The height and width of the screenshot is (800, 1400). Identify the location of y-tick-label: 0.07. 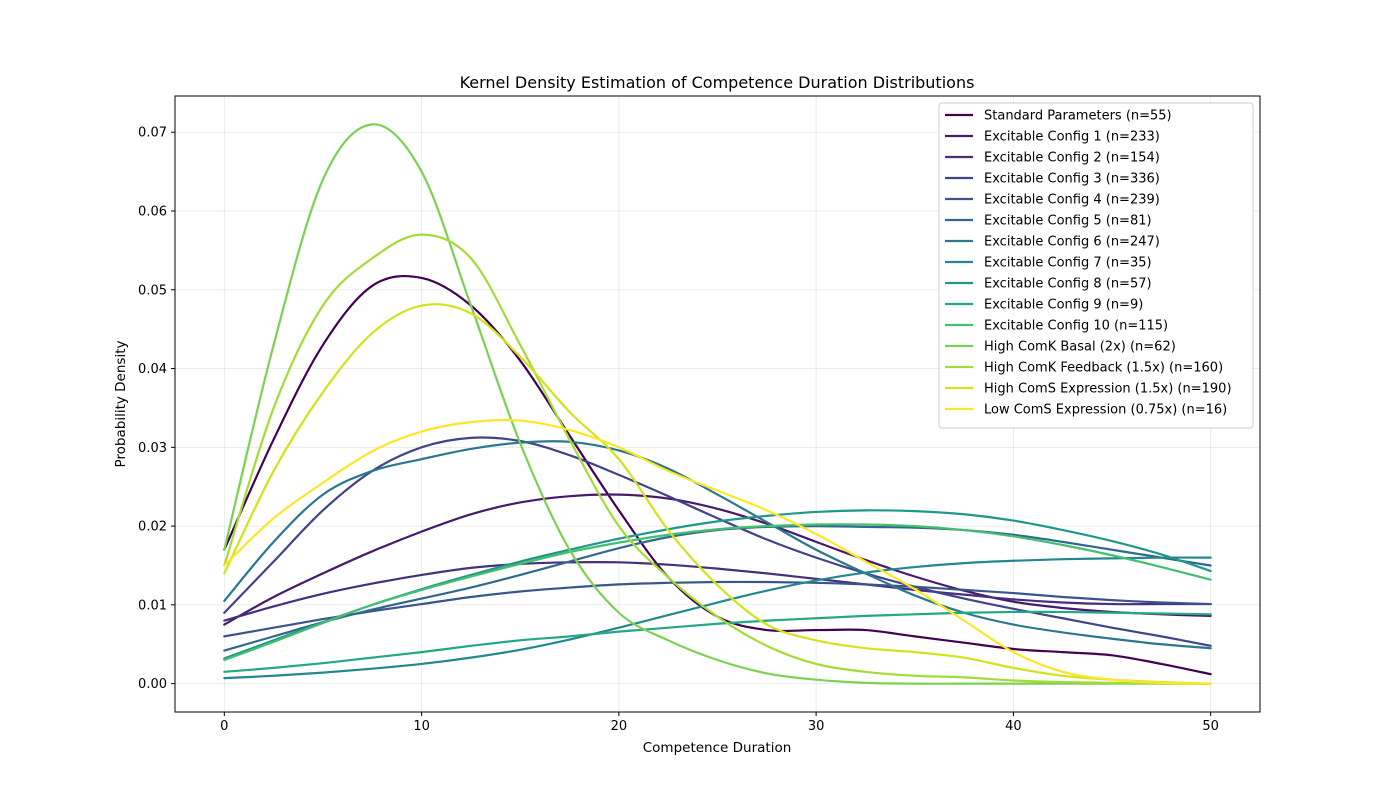
(152, 133).